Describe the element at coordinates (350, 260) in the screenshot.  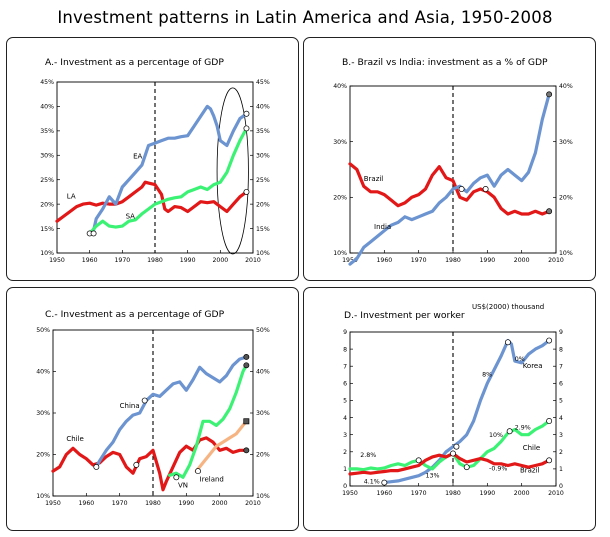
I see `x-tick-label: 1950` at that location.